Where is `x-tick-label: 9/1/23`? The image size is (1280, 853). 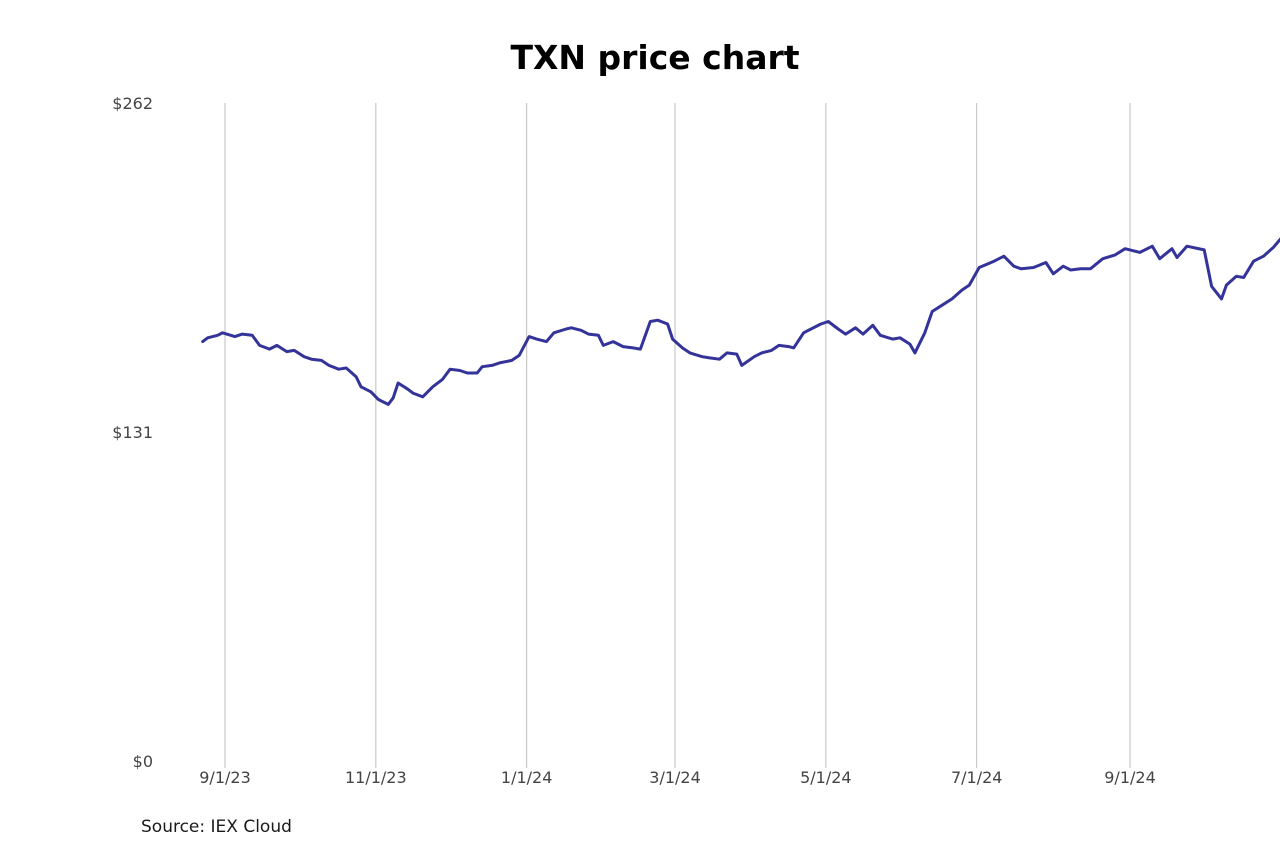 x-tick-label: 9/1/23 is located at coordinates (225, 777).